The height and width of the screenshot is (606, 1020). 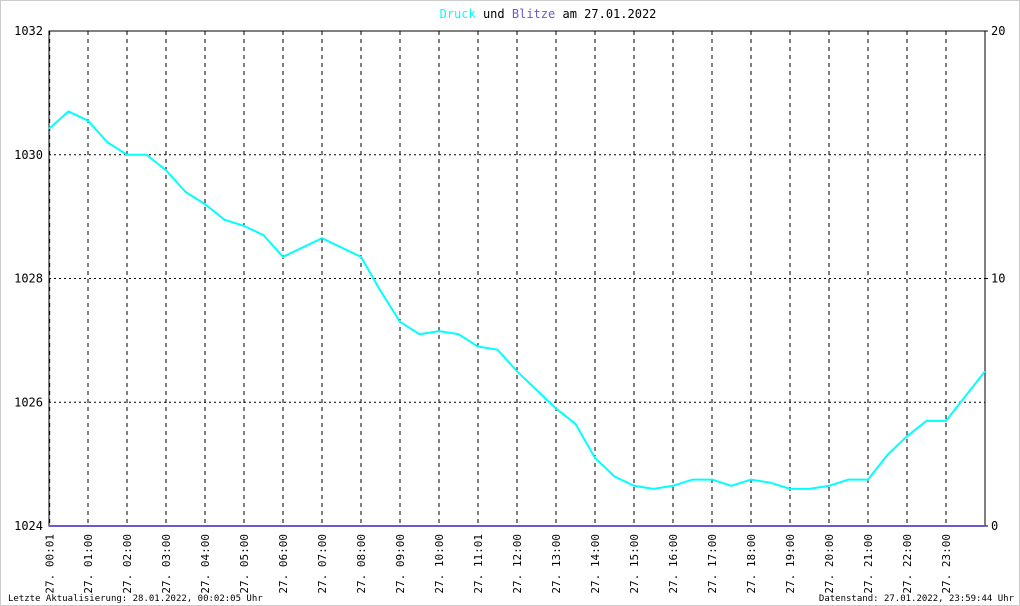 I want to click on y-tick-label: 1026, so click(x=28, y=402).